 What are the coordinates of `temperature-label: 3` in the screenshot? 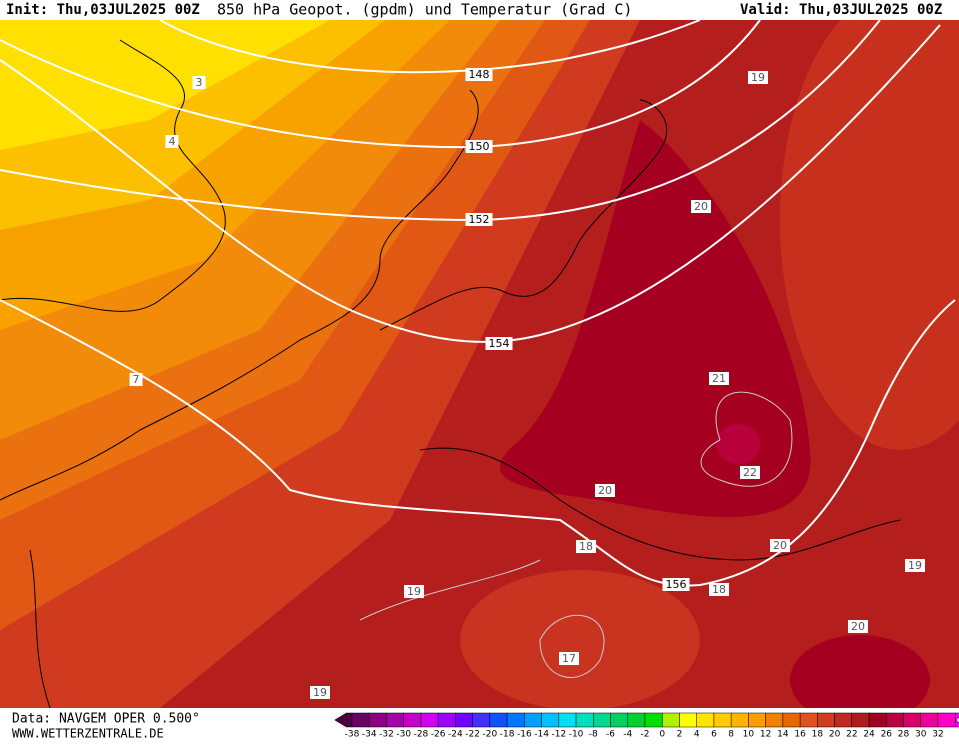 It's located at (199, 82).